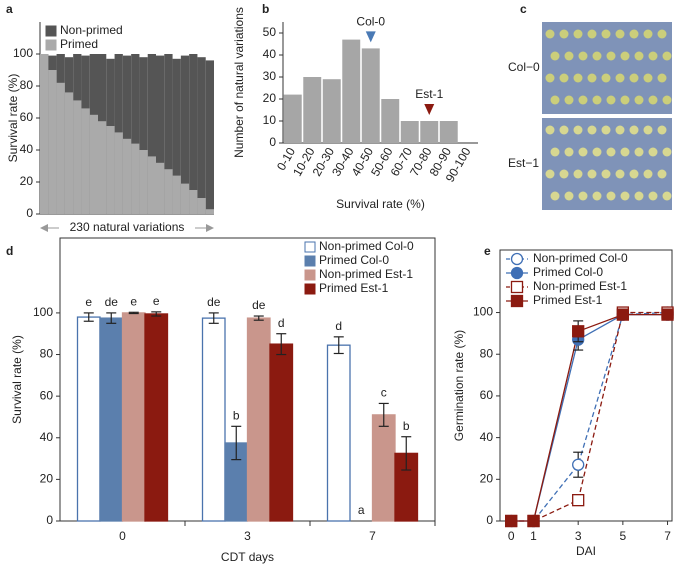 This screenshot has width=675, height=573. What do you see at coordinates (51, 45) in the screenshot?
I see `legend-swatch` at bounding box center [51, 45].